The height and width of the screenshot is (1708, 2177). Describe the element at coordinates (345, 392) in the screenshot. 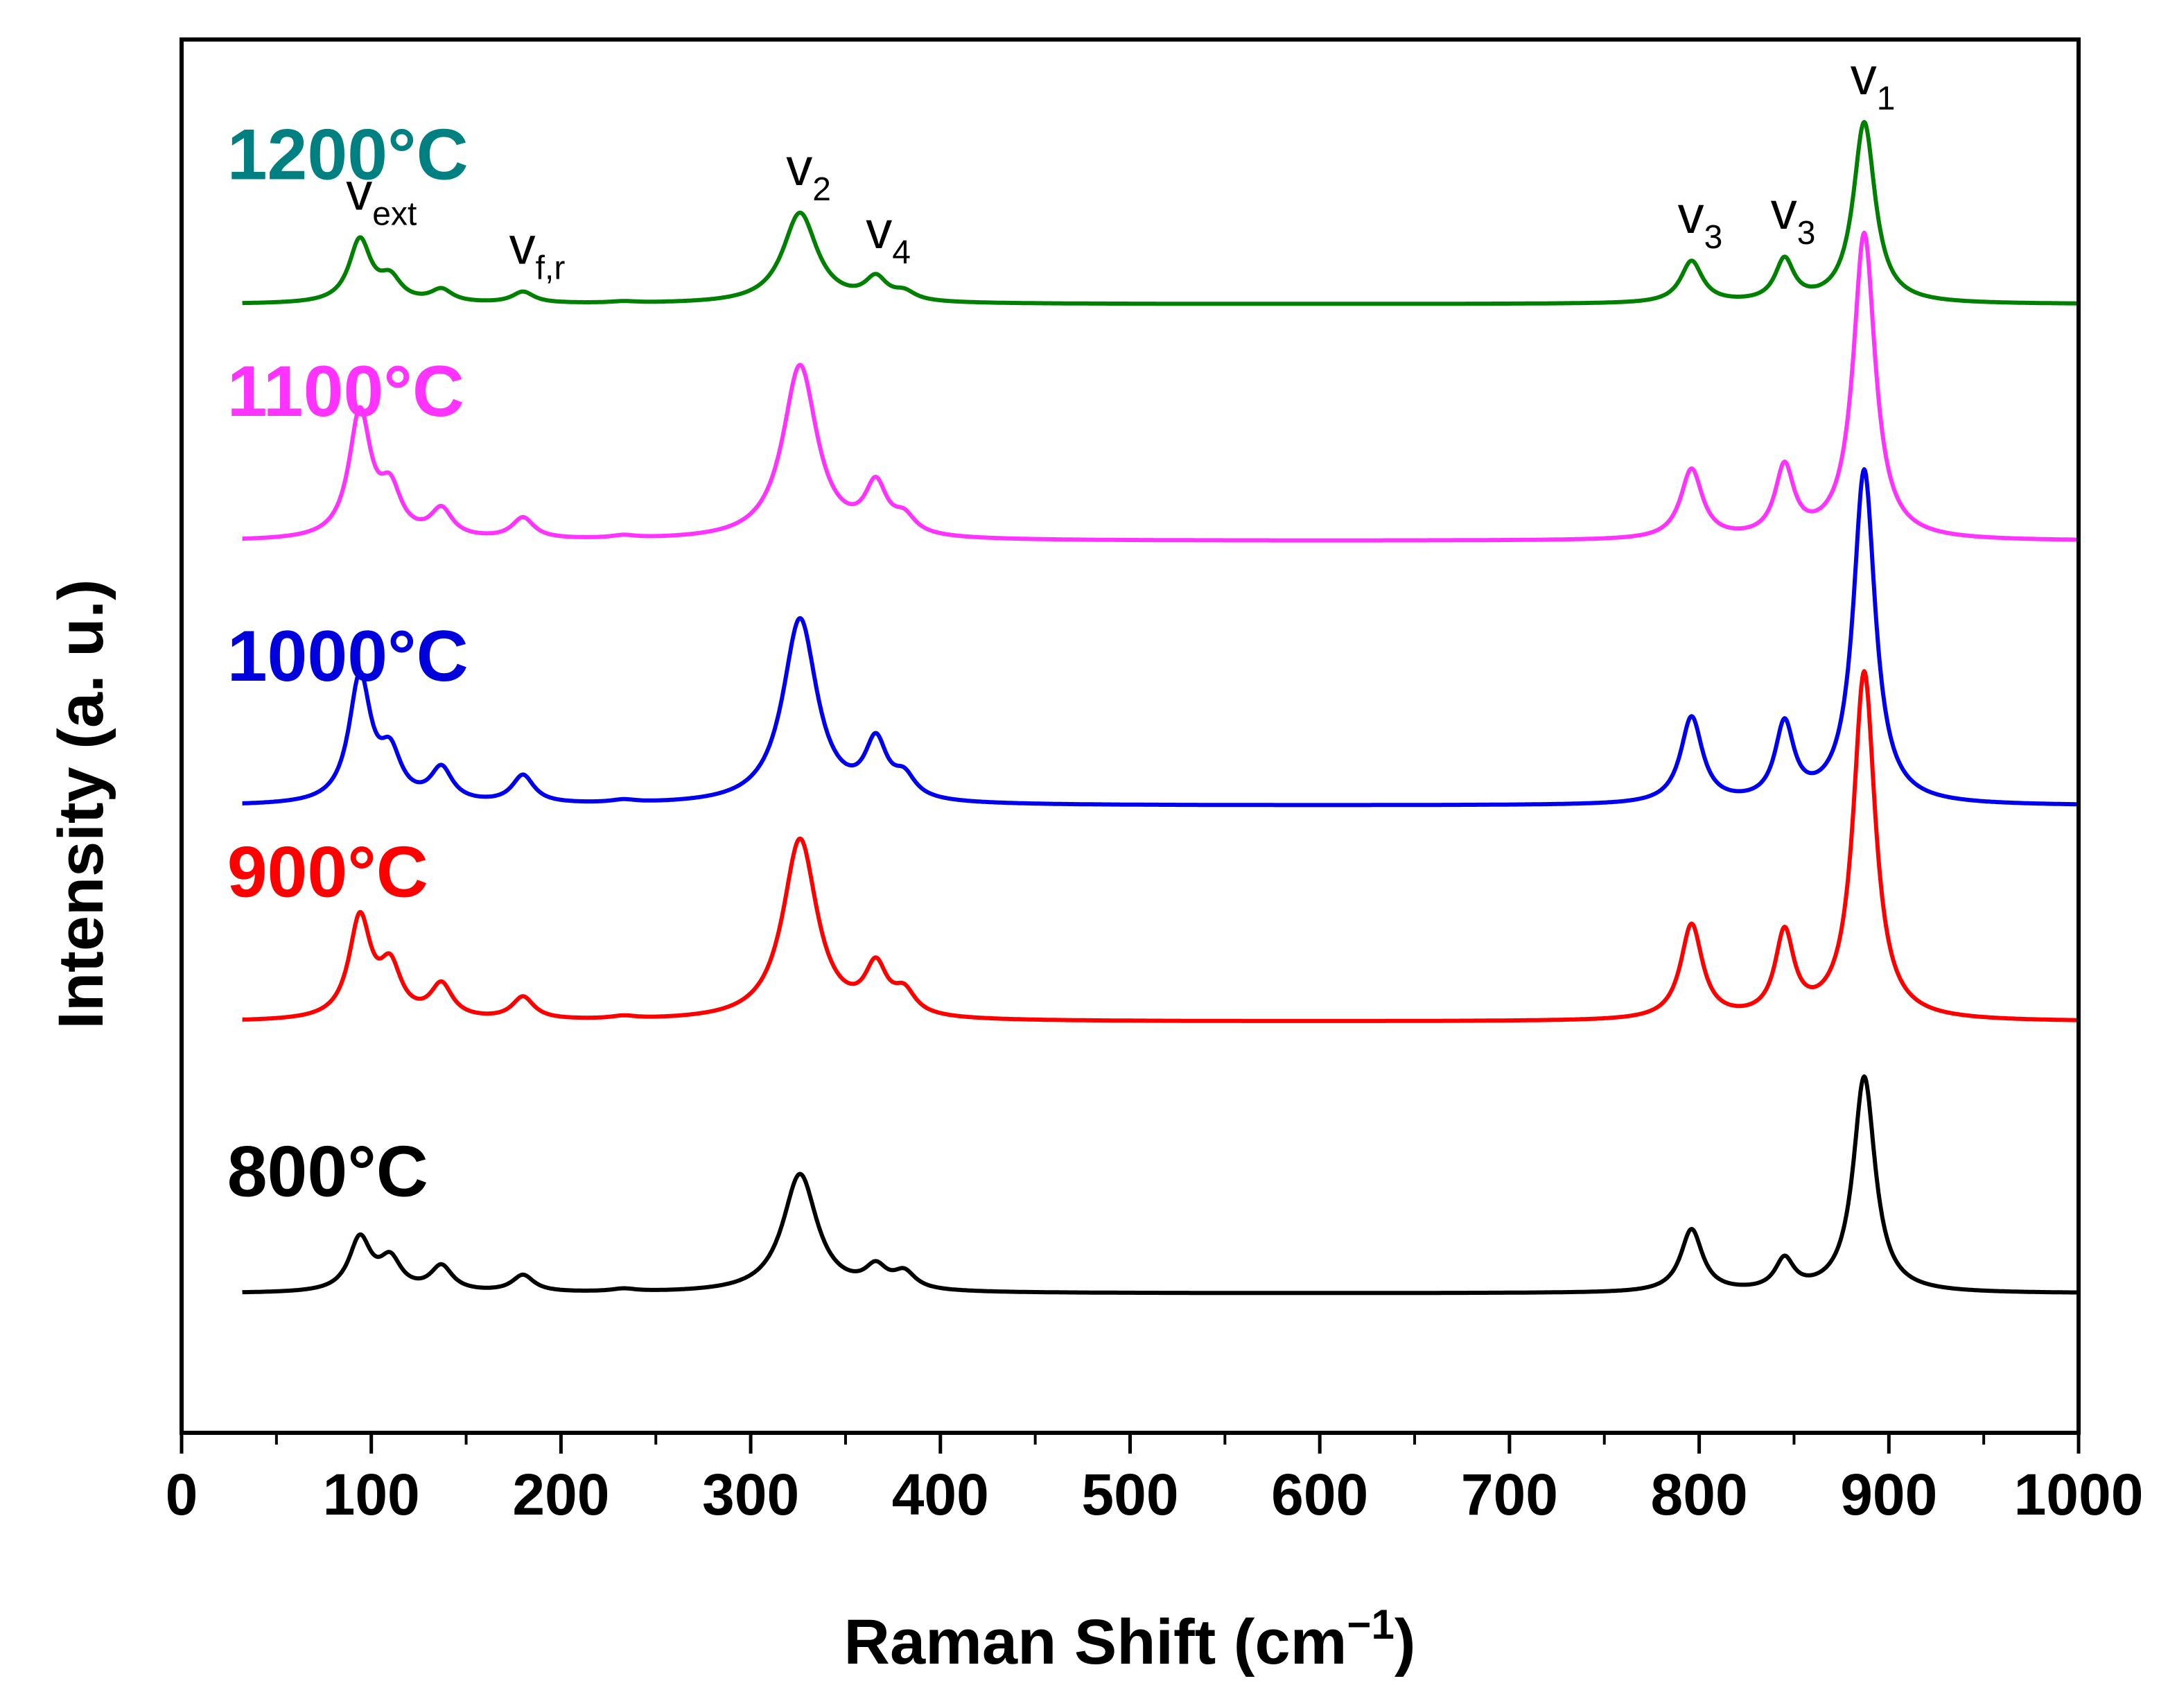

I see `series-label-1100c: 1100°C` at that location.